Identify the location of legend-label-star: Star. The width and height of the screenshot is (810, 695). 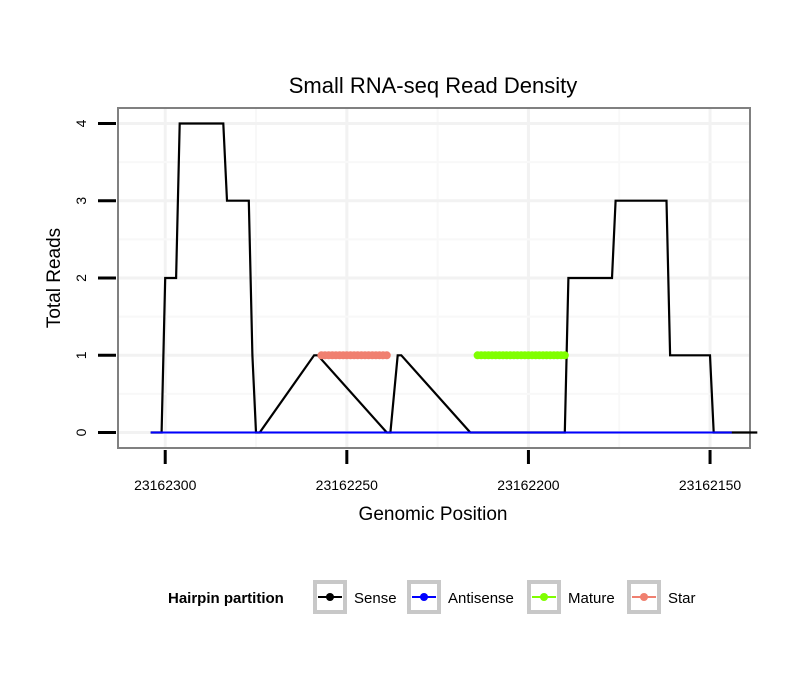
(682, 598).